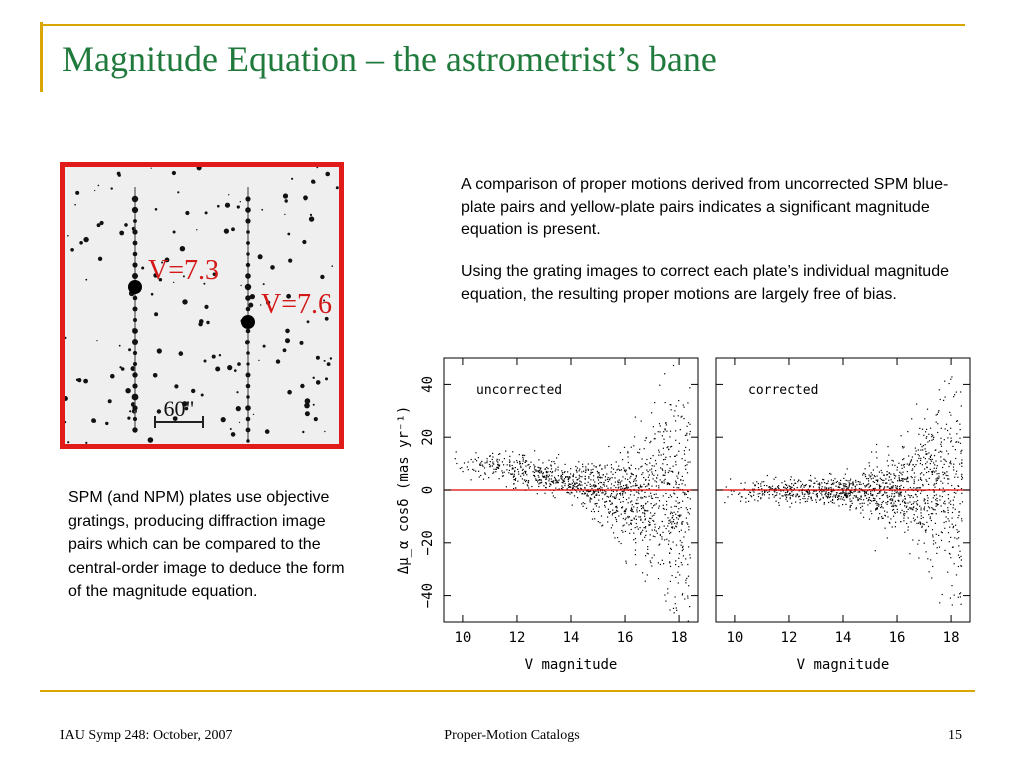 The image size is (1024, 768). I want to click on x-tick-label: 18, so click(951, 638).